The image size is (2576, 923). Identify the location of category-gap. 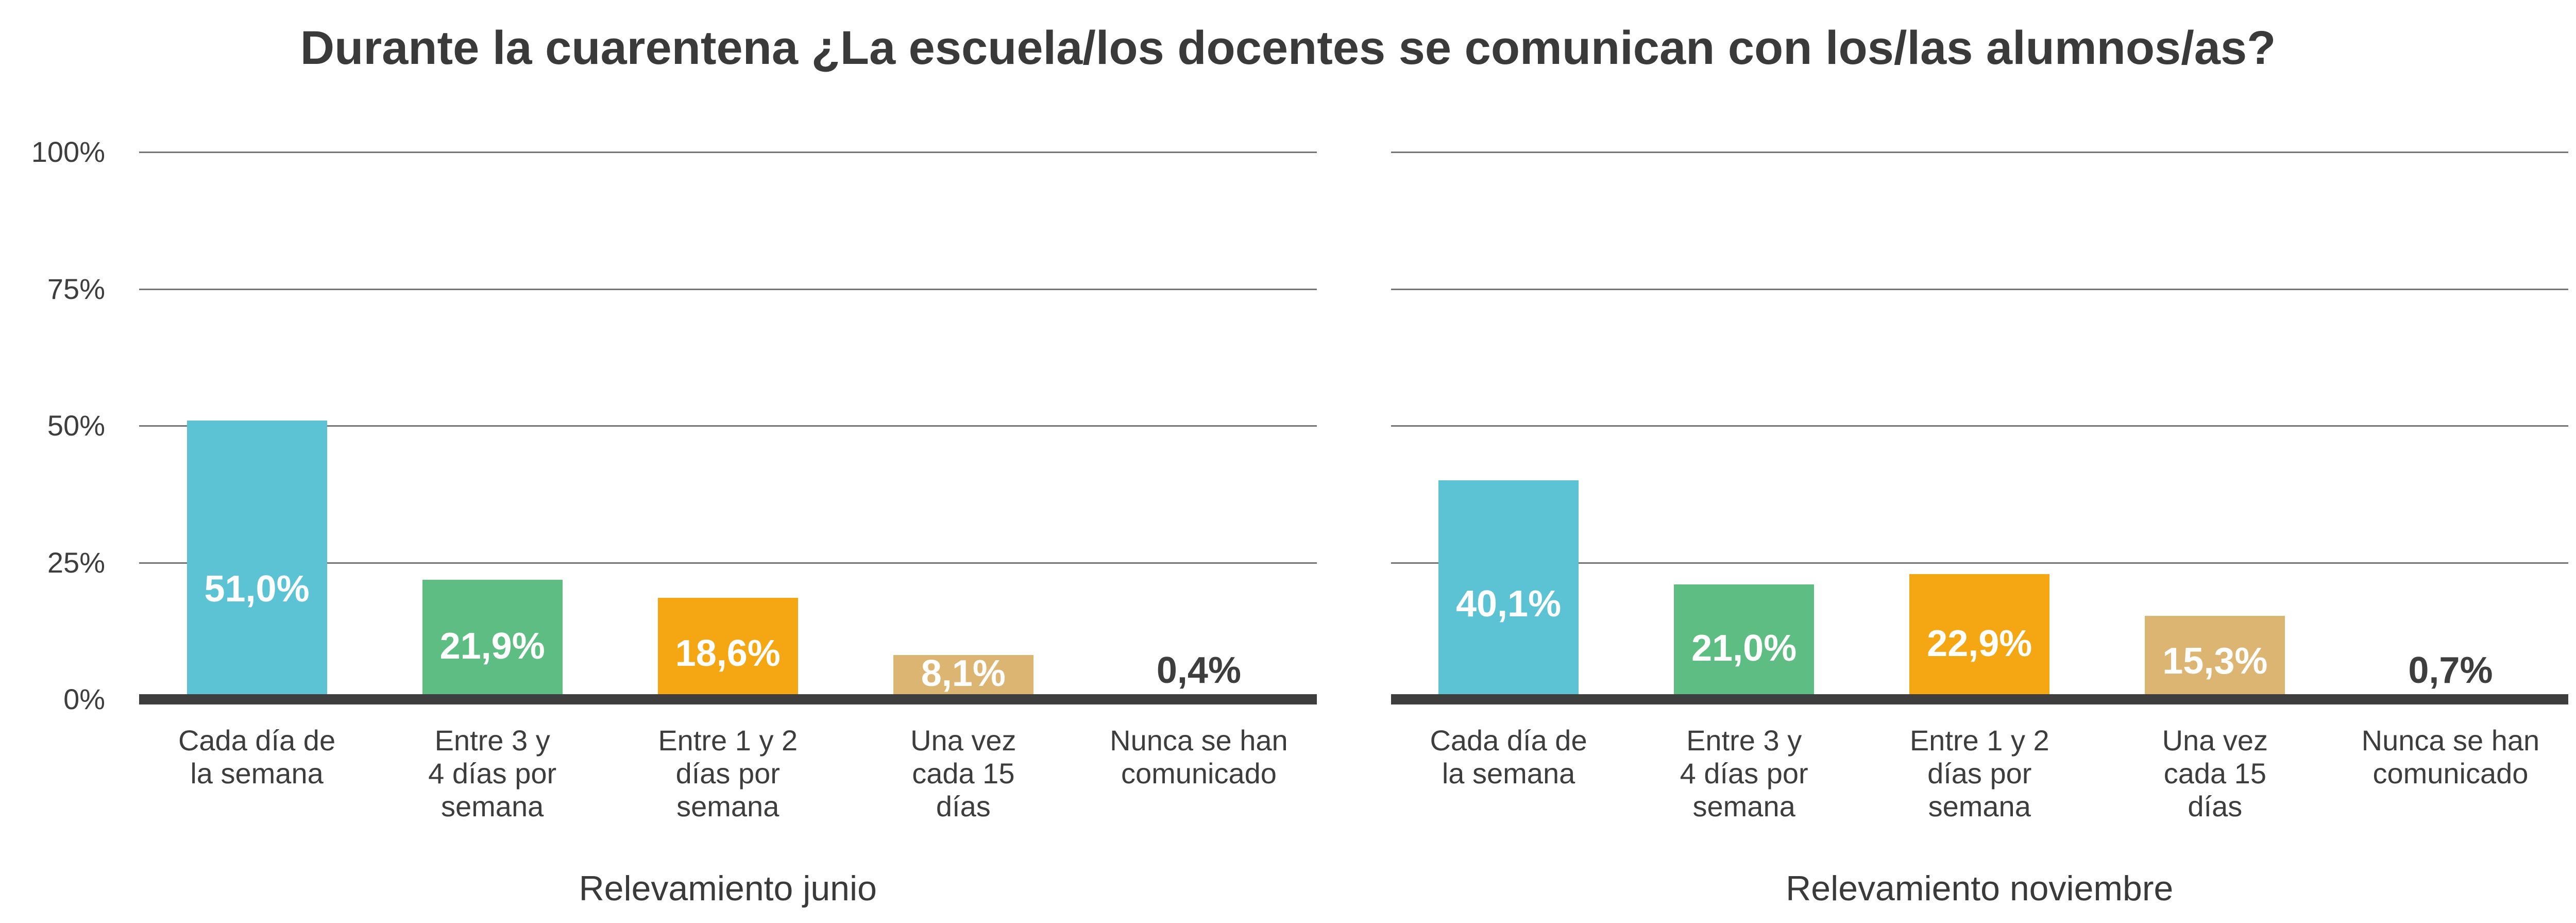
(1354, 773).